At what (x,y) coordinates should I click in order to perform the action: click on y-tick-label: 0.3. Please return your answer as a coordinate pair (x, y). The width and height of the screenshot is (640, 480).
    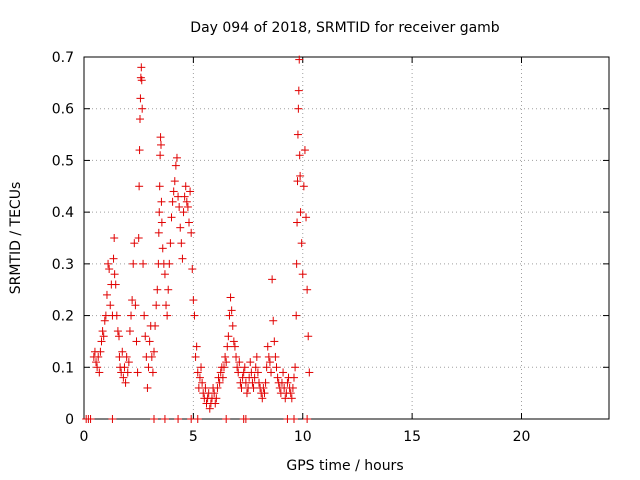
    Looking at the image, I should click on (63, 265).